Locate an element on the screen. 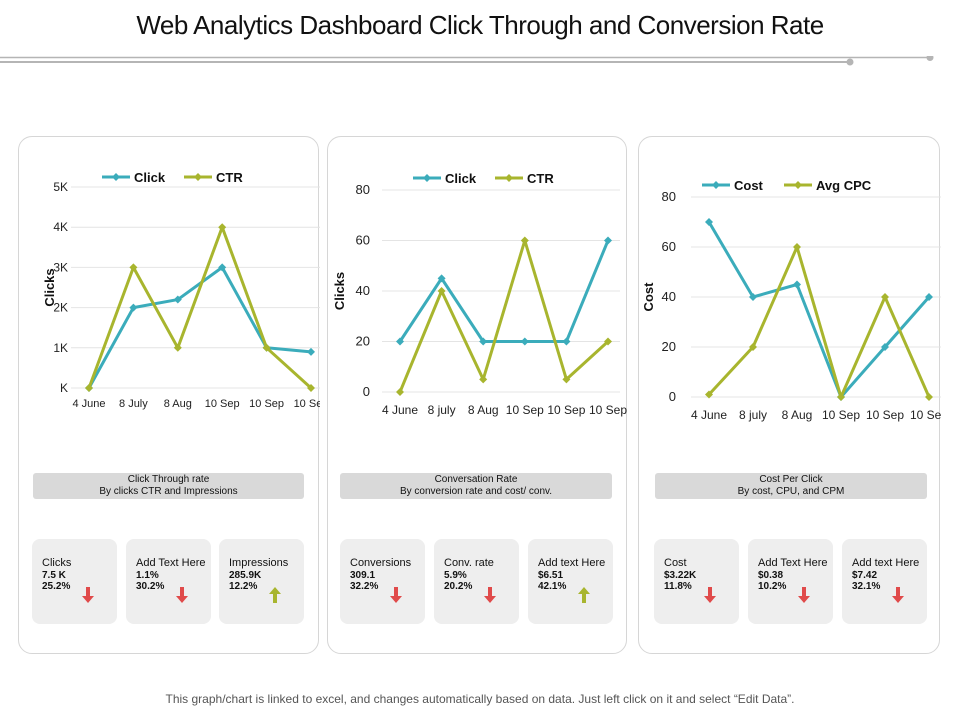 This screenshot has width=960, height=720. kpi-card-label: Add text Here is located at coordinates (886, 563).